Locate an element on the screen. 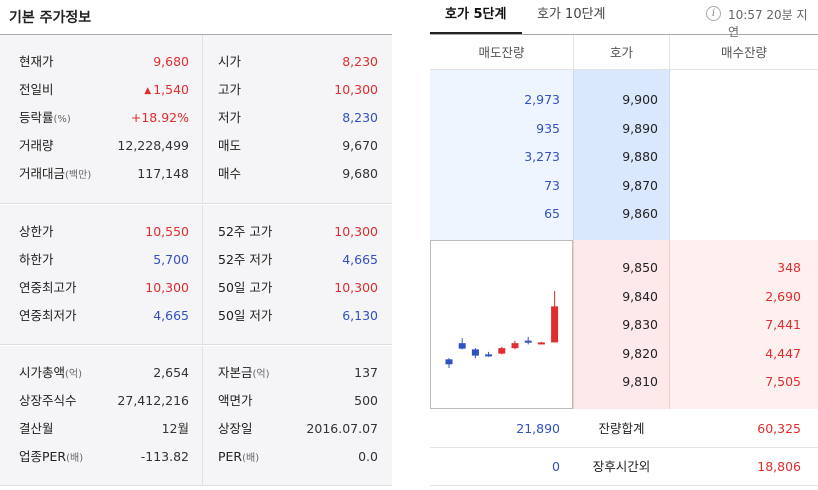  unit-label: (억) is located at coordinates (261, 374).